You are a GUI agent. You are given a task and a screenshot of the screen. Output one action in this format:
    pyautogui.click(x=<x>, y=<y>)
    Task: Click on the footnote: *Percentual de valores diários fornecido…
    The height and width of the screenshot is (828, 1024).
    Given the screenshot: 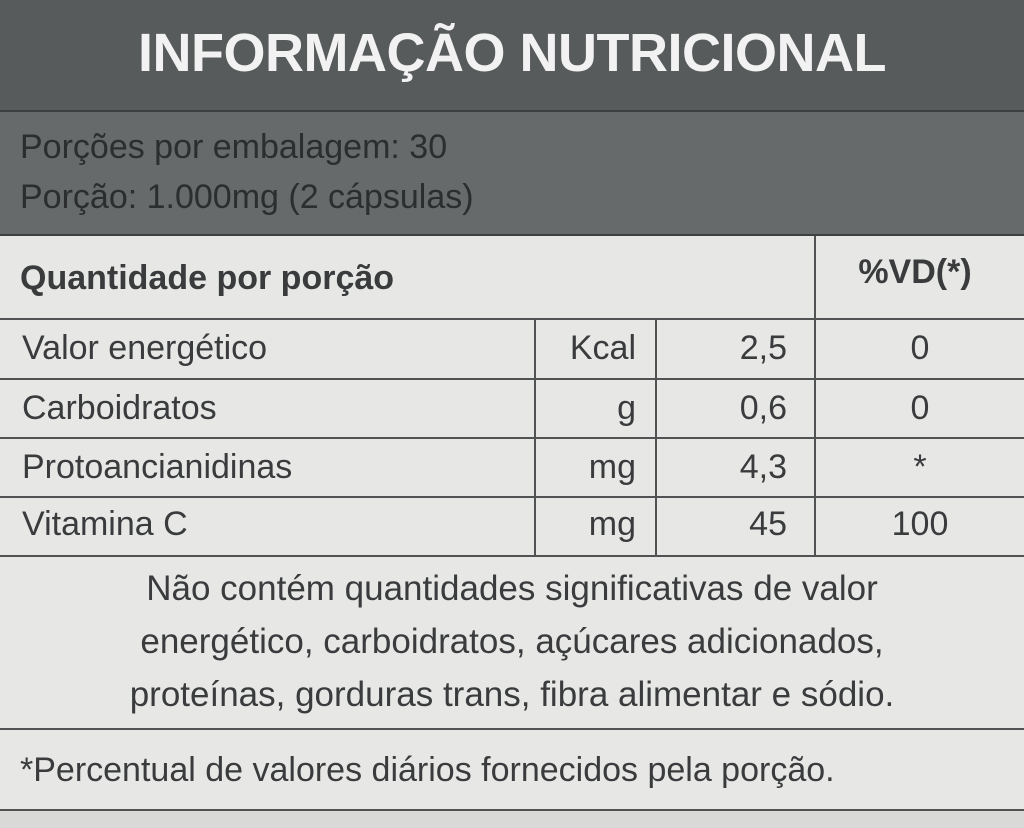 What is the action you would take?
    pyautogui.click(x=427, y=770)
    